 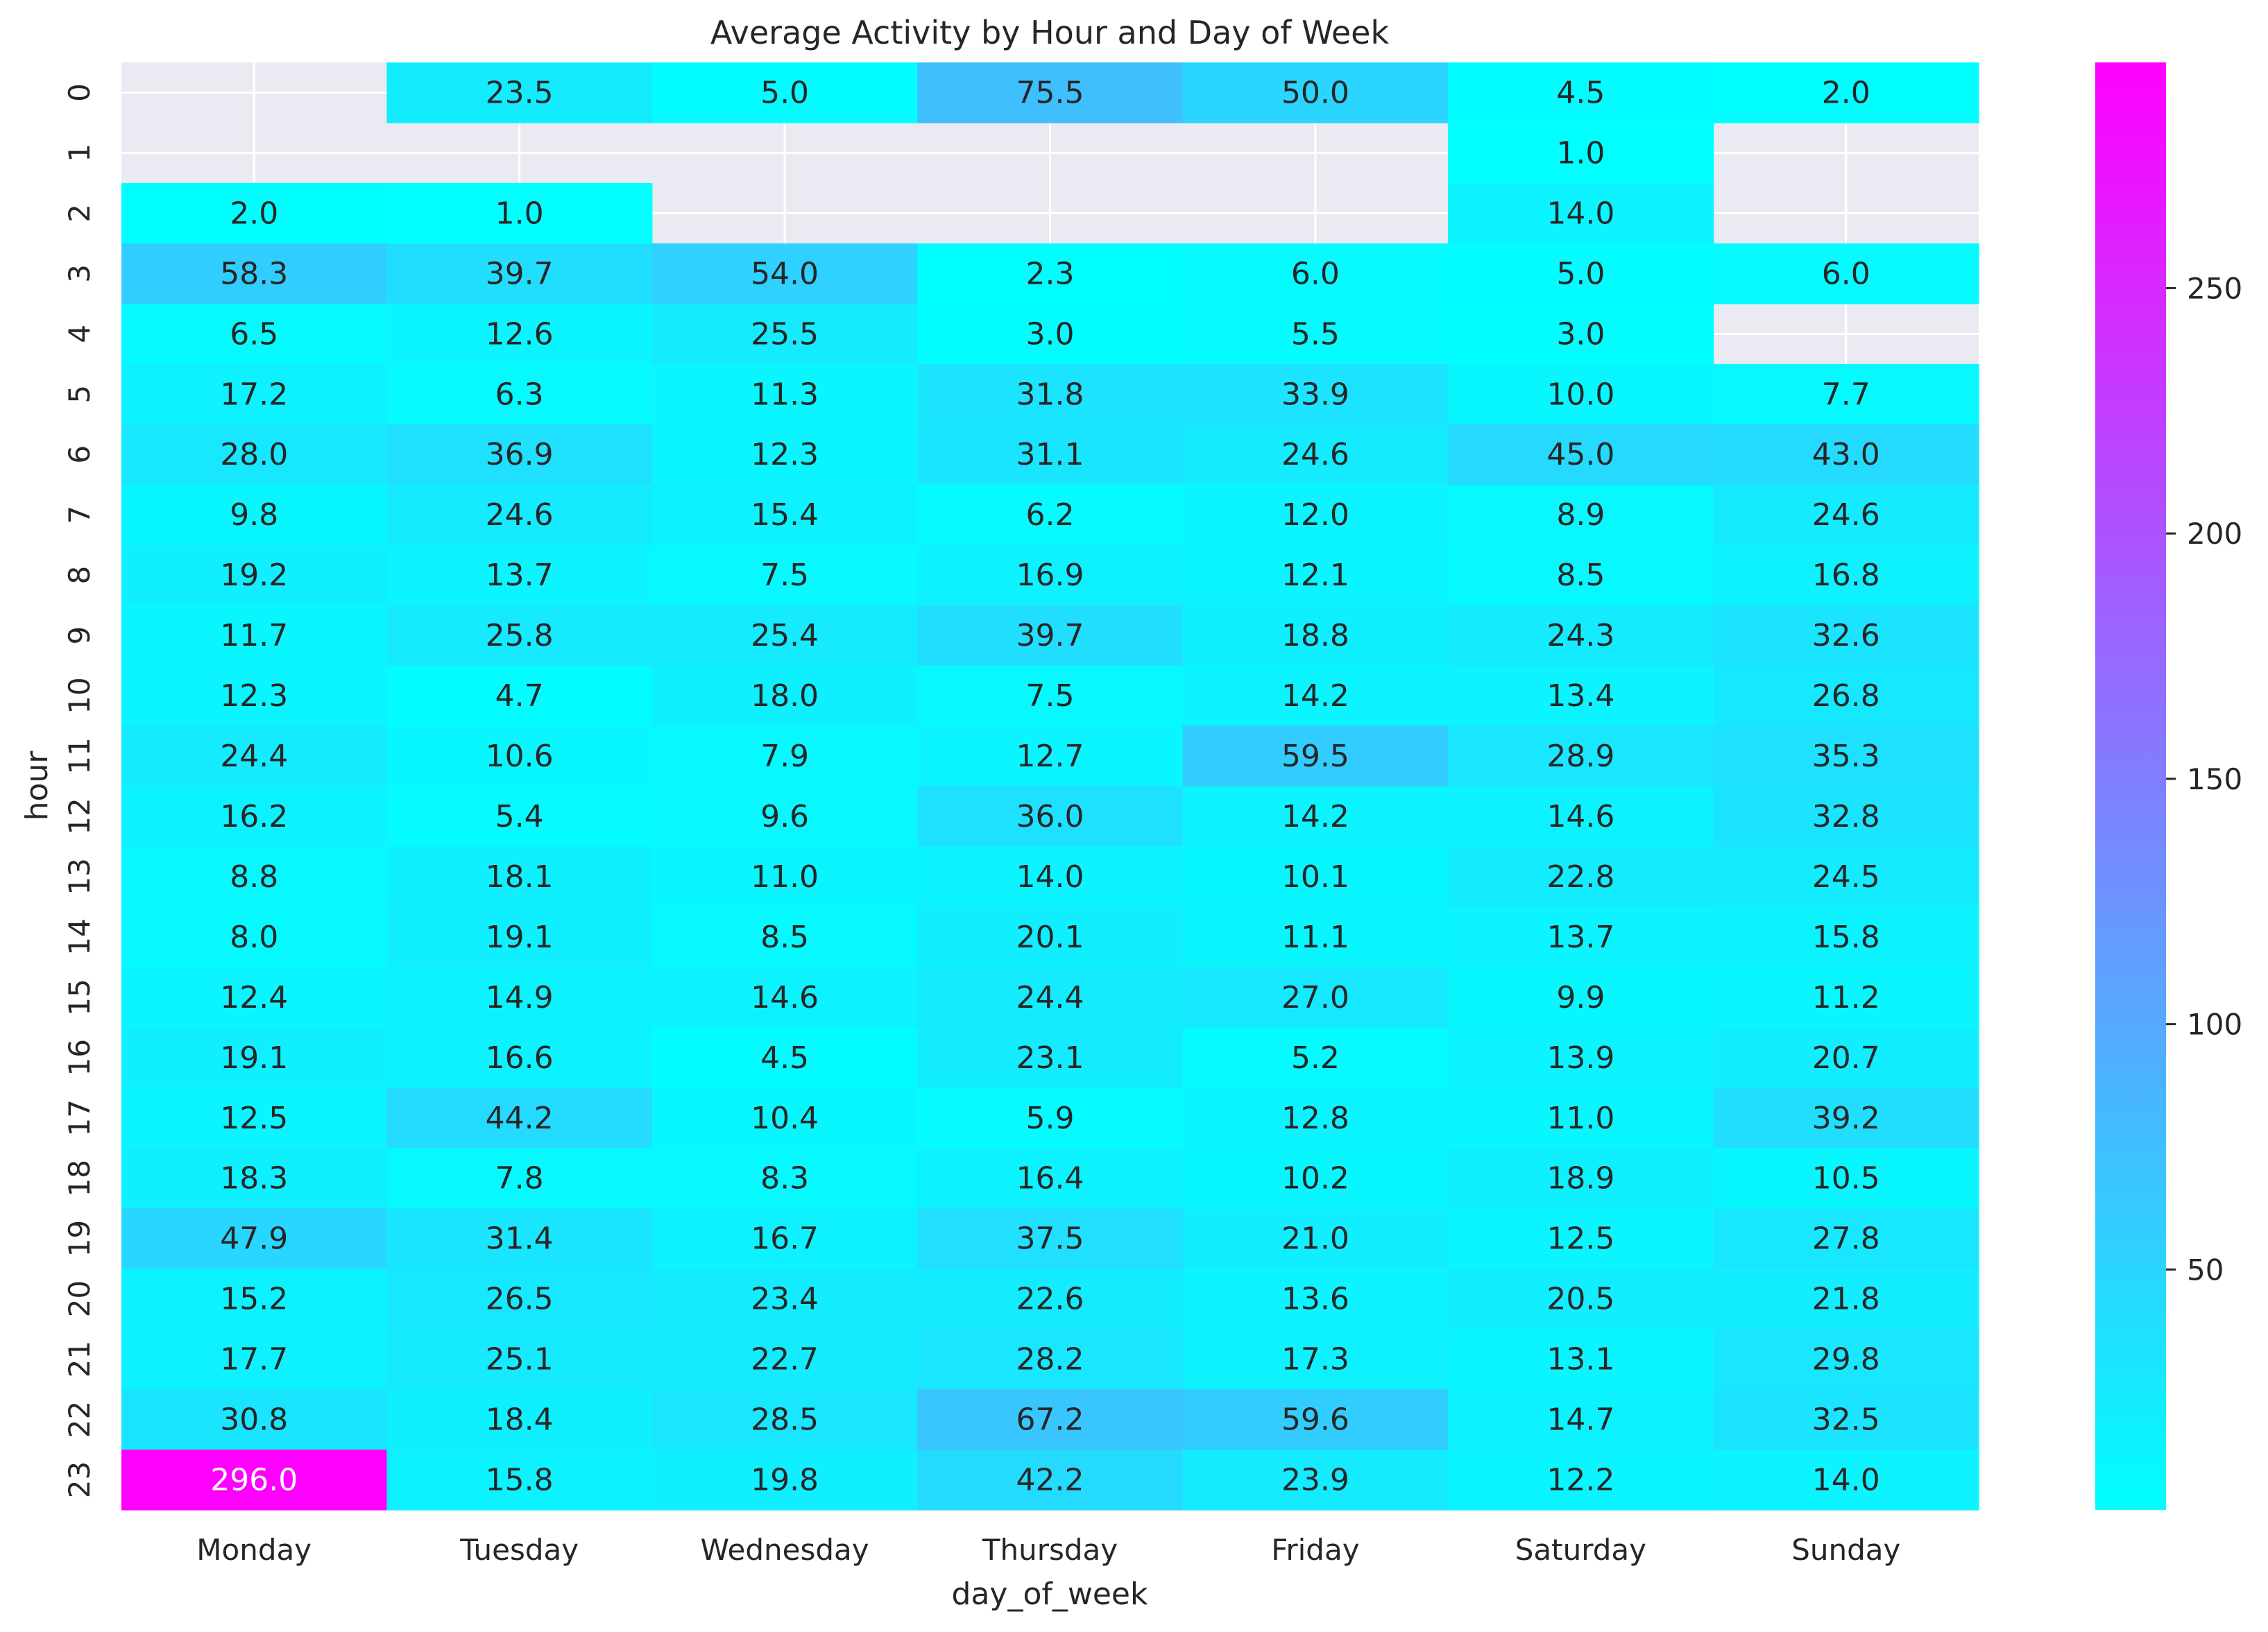 What do you see at coordinates (1050, 937) in the screenshot?
I see `cell-value-label: 20.1` at bounding box center [1050, 937].